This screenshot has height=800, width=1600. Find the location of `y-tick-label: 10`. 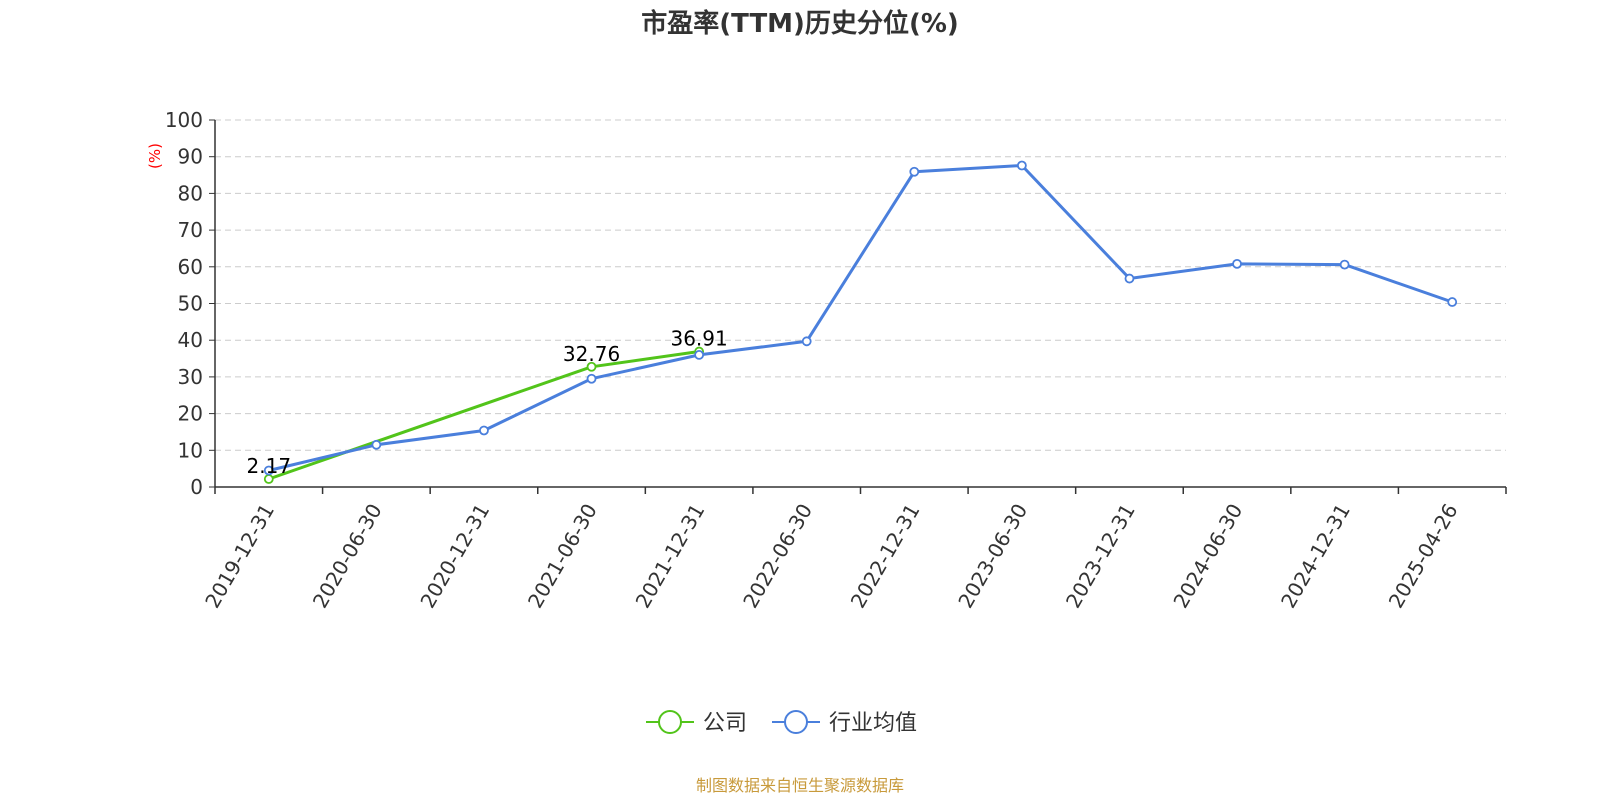

y-tick-label: 10 is located at coordinates (190, 450).